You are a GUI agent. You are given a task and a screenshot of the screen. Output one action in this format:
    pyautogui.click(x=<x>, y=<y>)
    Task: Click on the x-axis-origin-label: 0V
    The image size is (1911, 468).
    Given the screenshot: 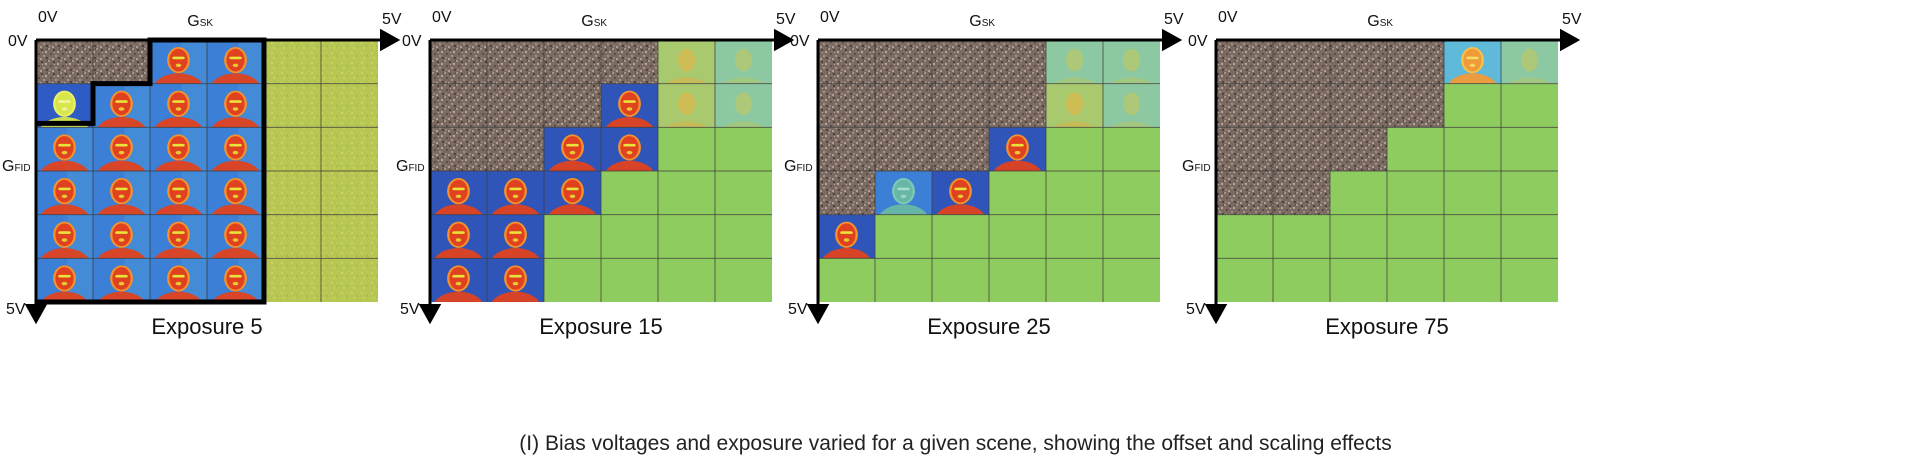 What is the action you would take?
    pyautogui.click(x=1228, y=17)
    